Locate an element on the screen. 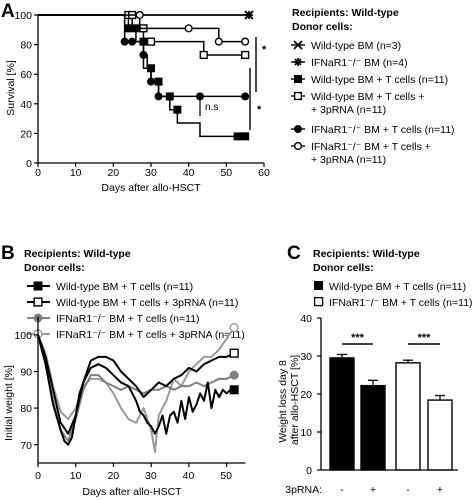 The height and width of the screenshot is (500, 474). panel-c-y-tick-label: 0 is located at coordinates (309, 471).